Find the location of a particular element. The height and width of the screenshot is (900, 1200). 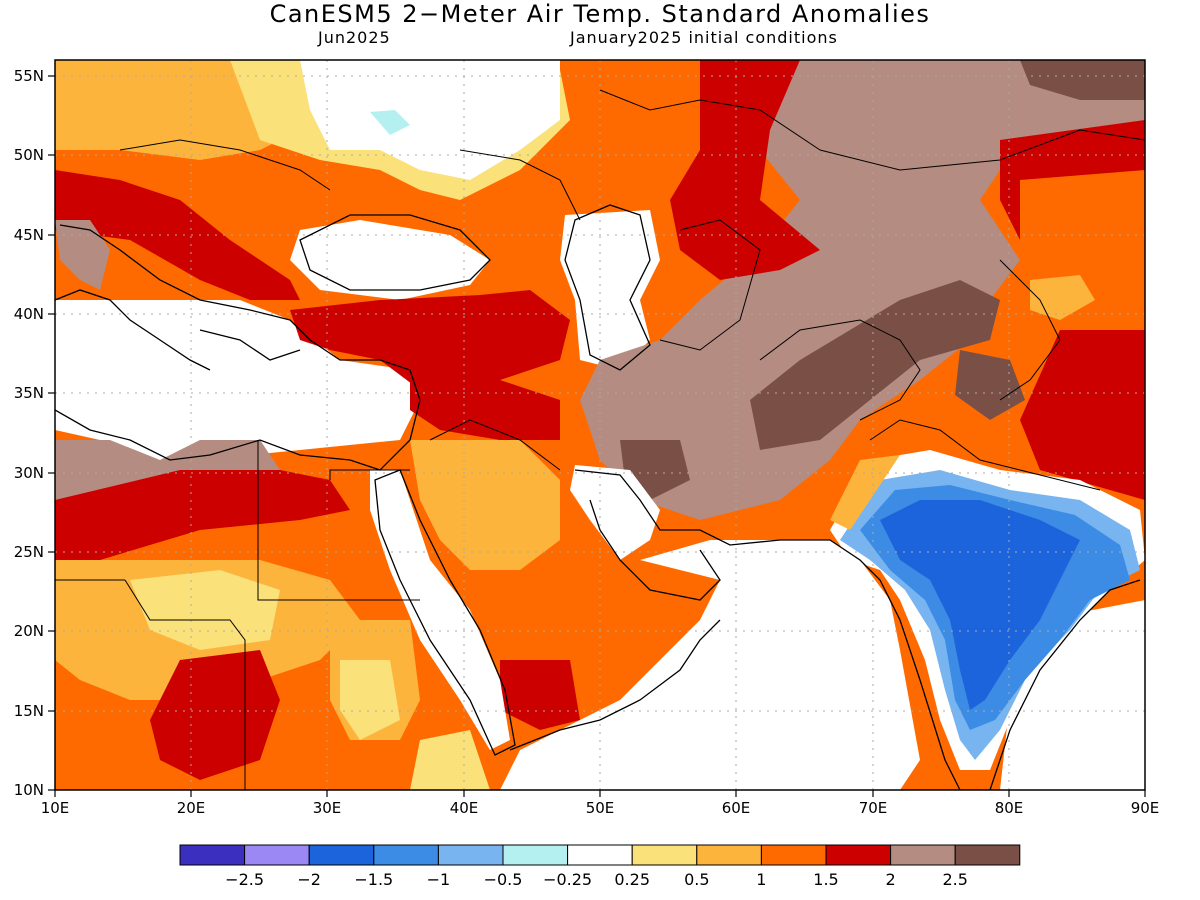

sudan-mild is located at coordinates (370, 700).